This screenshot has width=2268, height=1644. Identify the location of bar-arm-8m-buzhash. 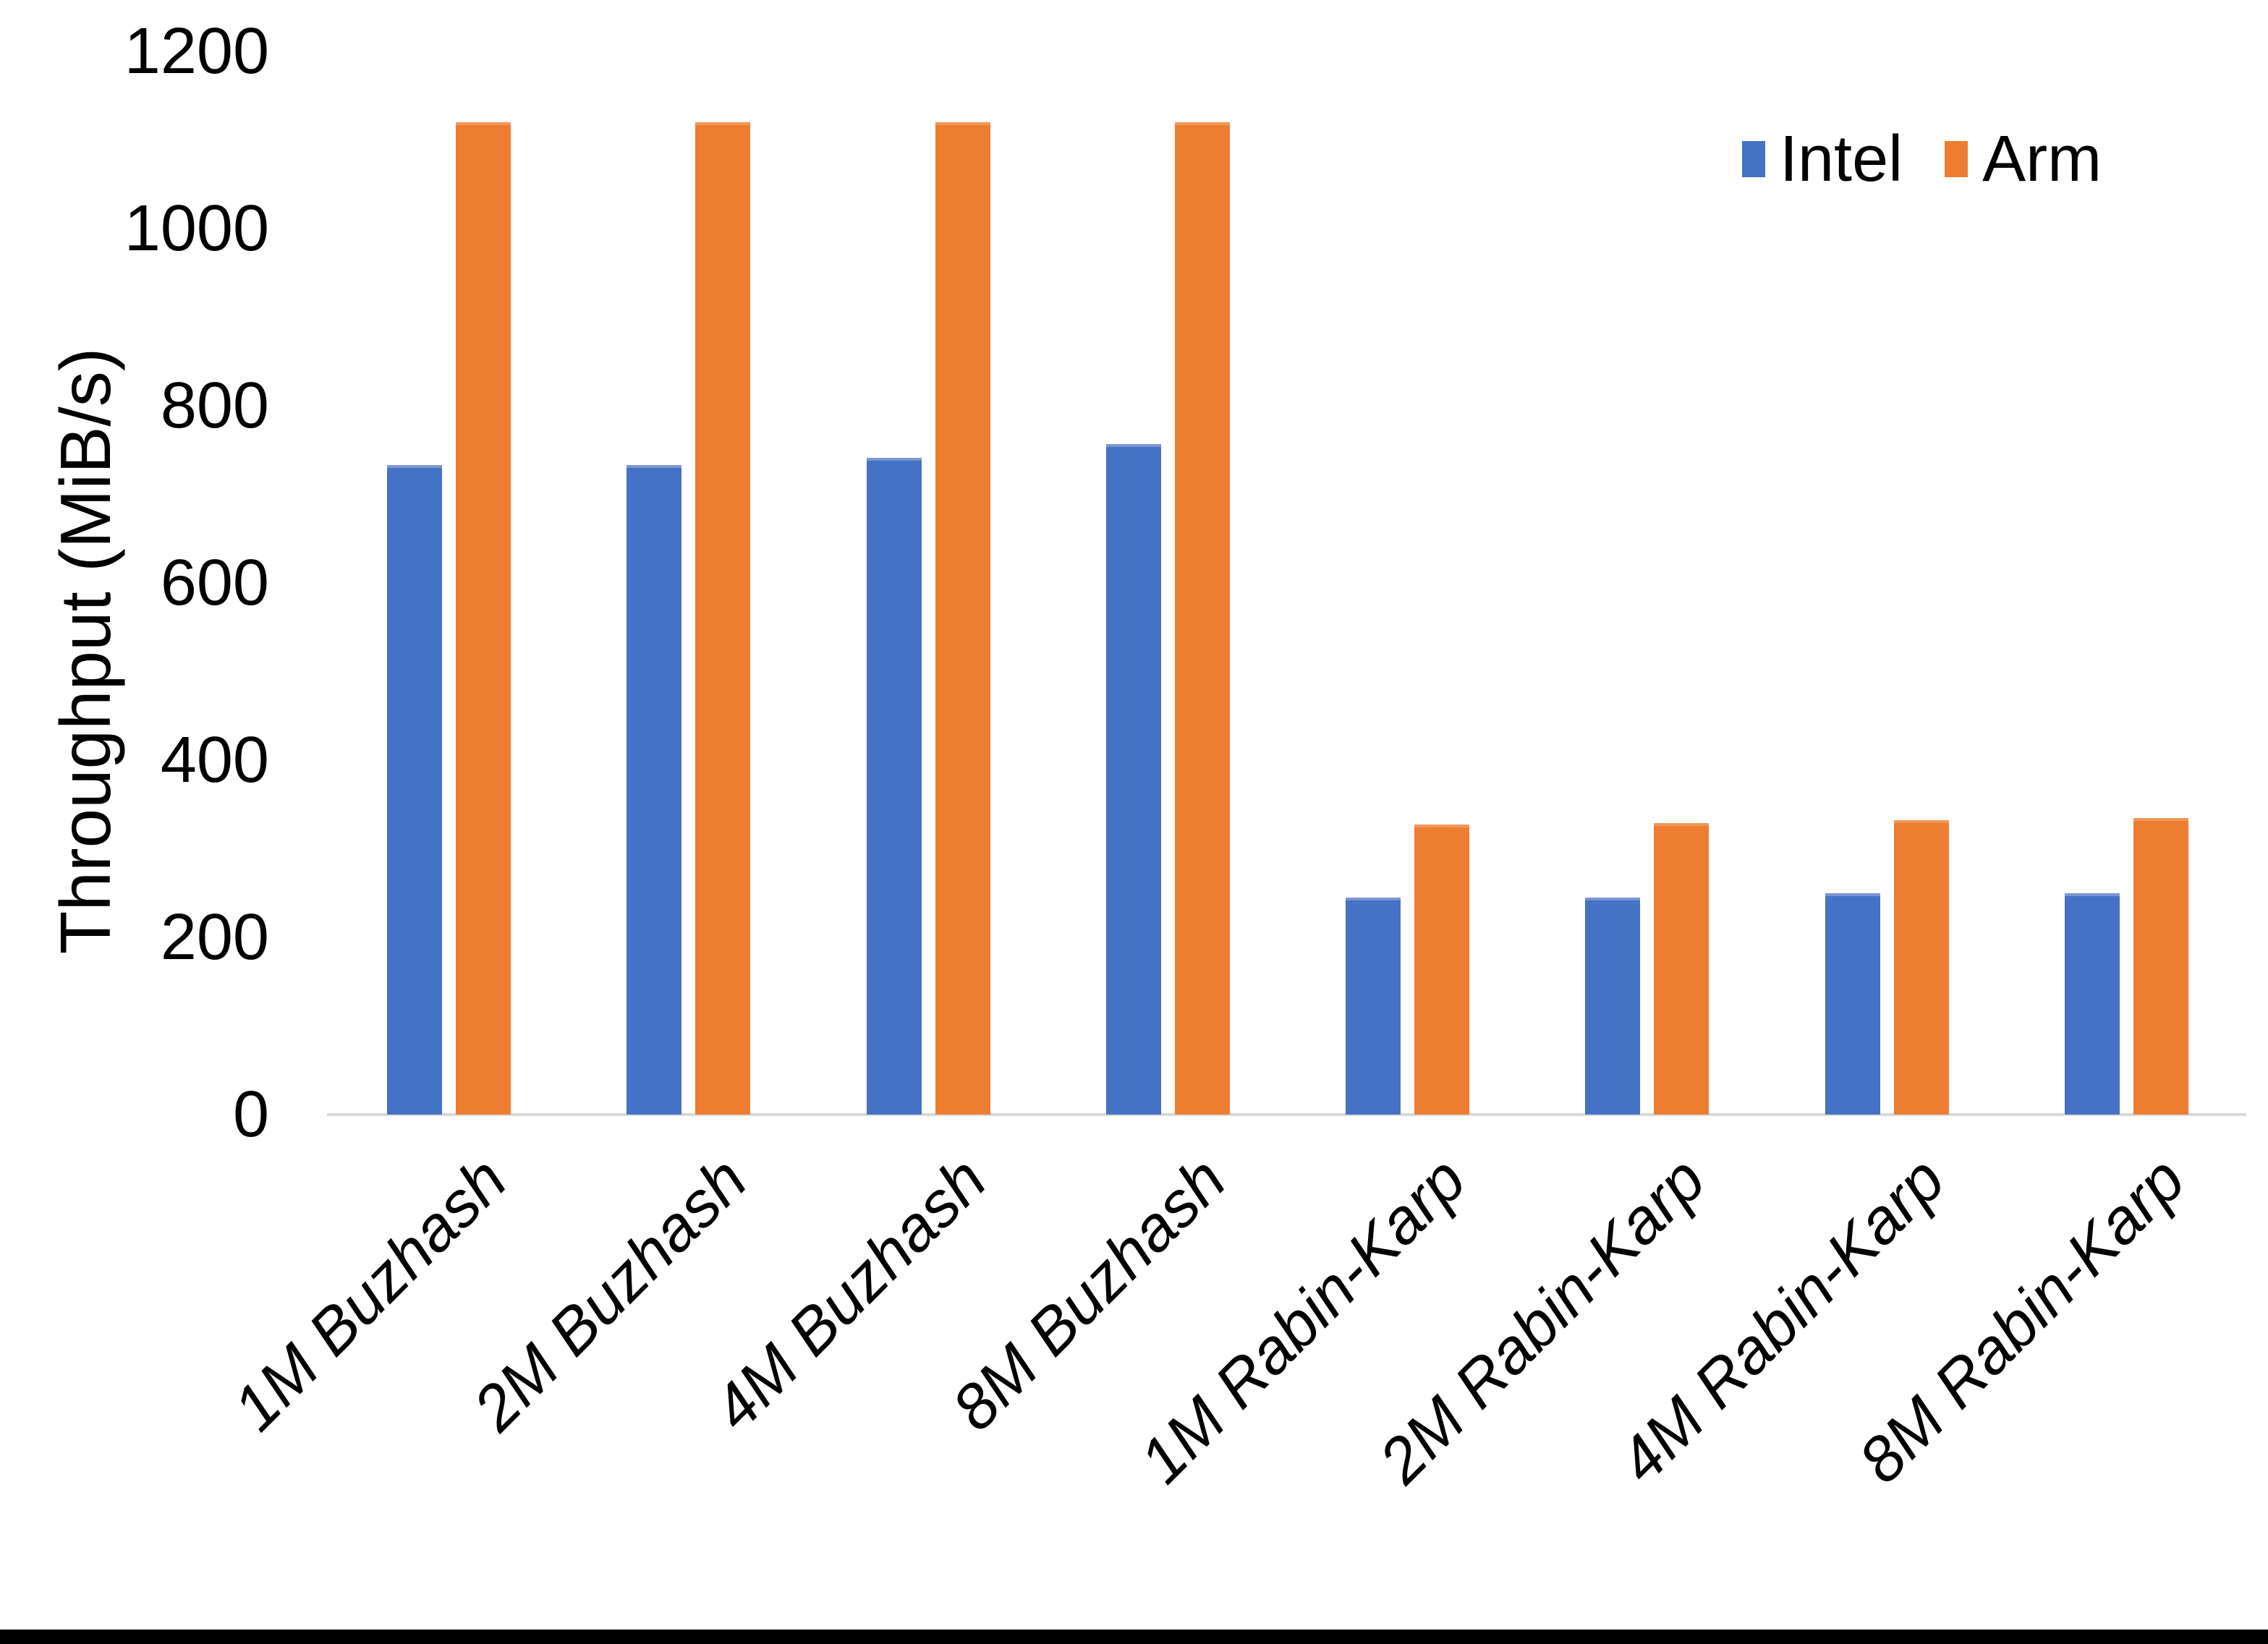
(1202, 618).